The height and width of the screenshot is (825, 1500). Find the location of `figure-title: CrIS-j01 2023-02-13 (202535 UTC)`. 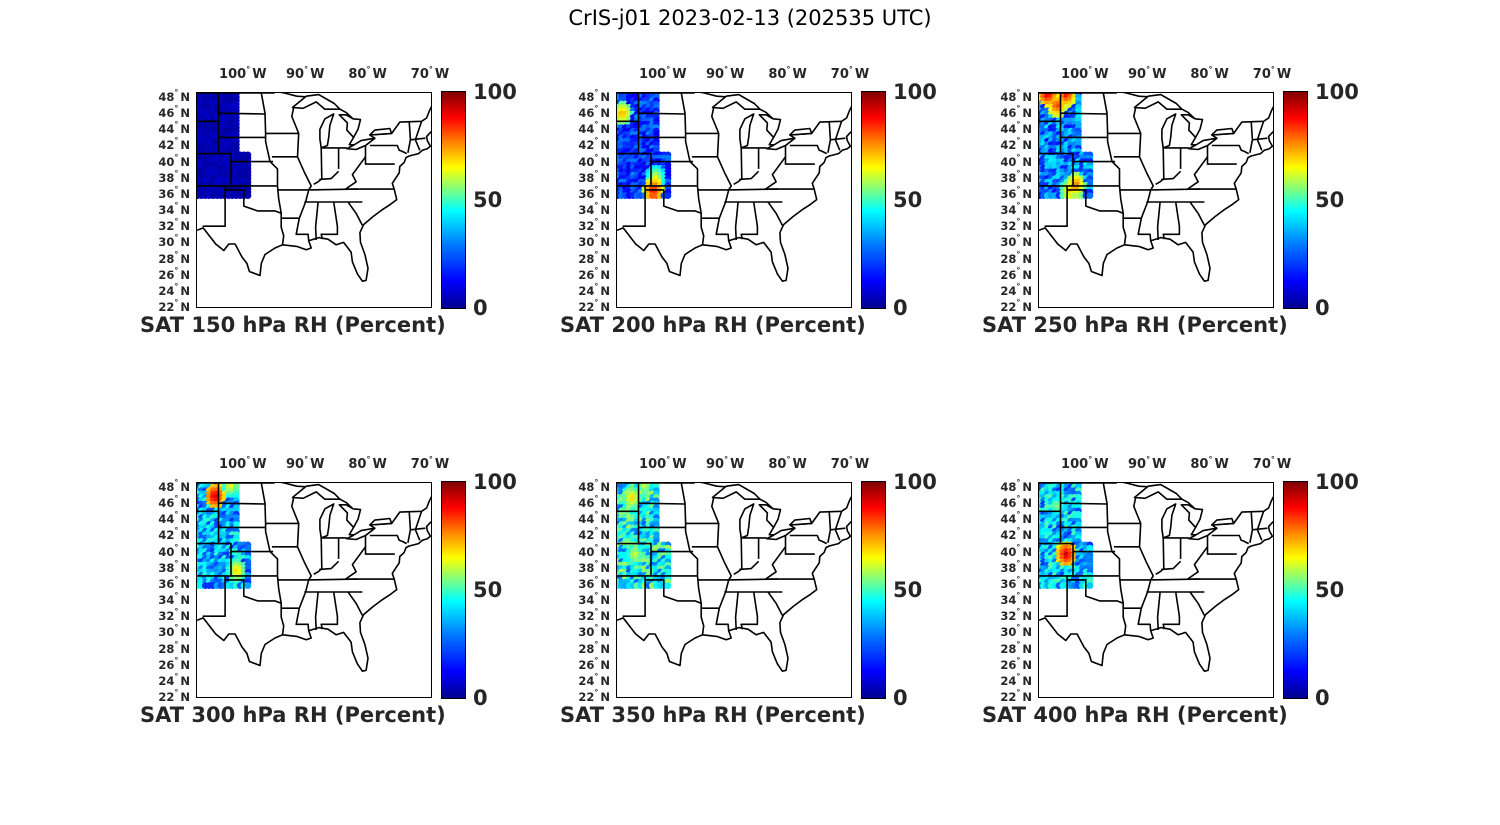

figure-title: CrIS-j01 2023-02-13 (202535 UTC) is located at coordinates (750, 18).